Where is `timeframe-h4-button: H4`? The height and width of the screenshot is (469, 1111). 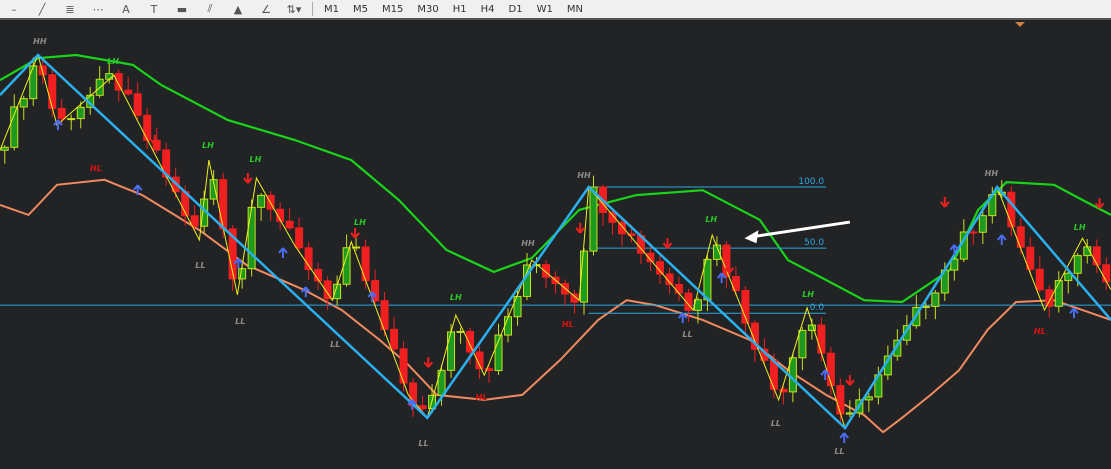 timeframe-h4-button: H4 is located at coordinates (487, 9).